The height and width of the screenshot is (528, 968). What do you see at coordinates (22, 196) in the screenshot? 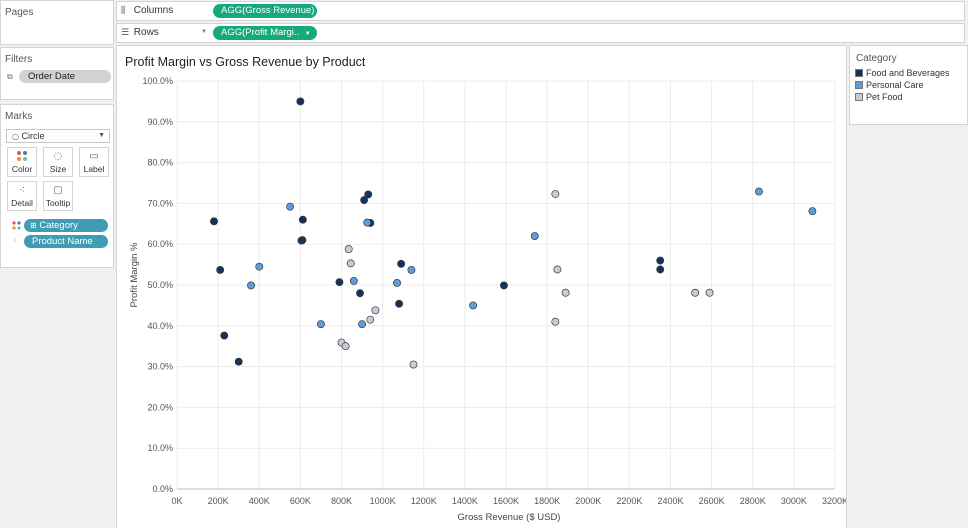
I see `detail-button: ⁖ Detail` at bounding box center [22, 196].